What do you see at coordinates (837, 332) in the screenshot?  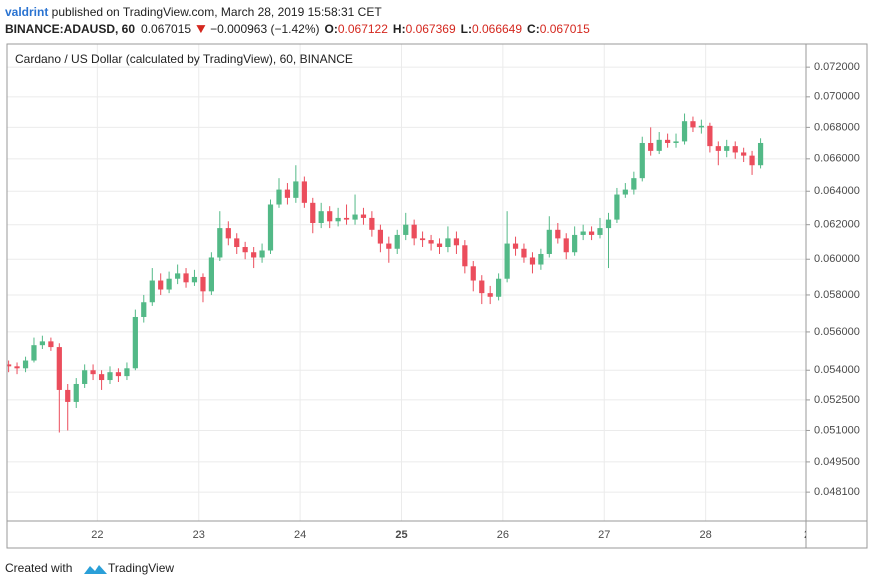 I see `y-tick-label: 0.056000` at bounding box center [837, 332].